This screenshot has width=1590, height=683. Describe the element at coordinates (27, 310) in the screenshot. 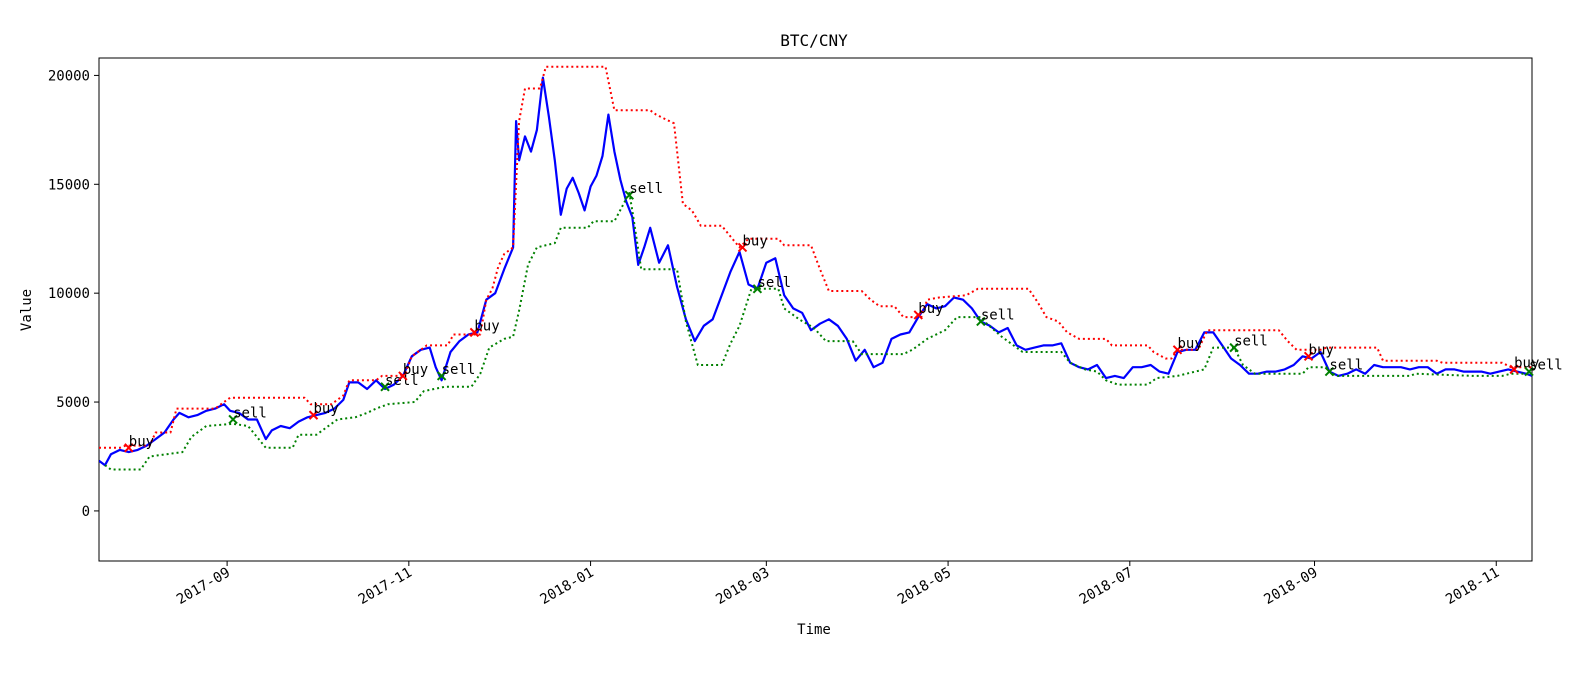

I see `y-axis-title: Value` at that location.